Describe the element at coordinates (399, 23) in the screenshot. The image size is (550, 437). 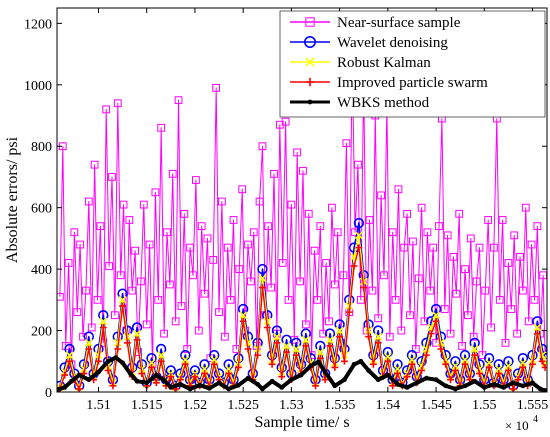
I see `legend-label-0: Near-surface sample` at that location.